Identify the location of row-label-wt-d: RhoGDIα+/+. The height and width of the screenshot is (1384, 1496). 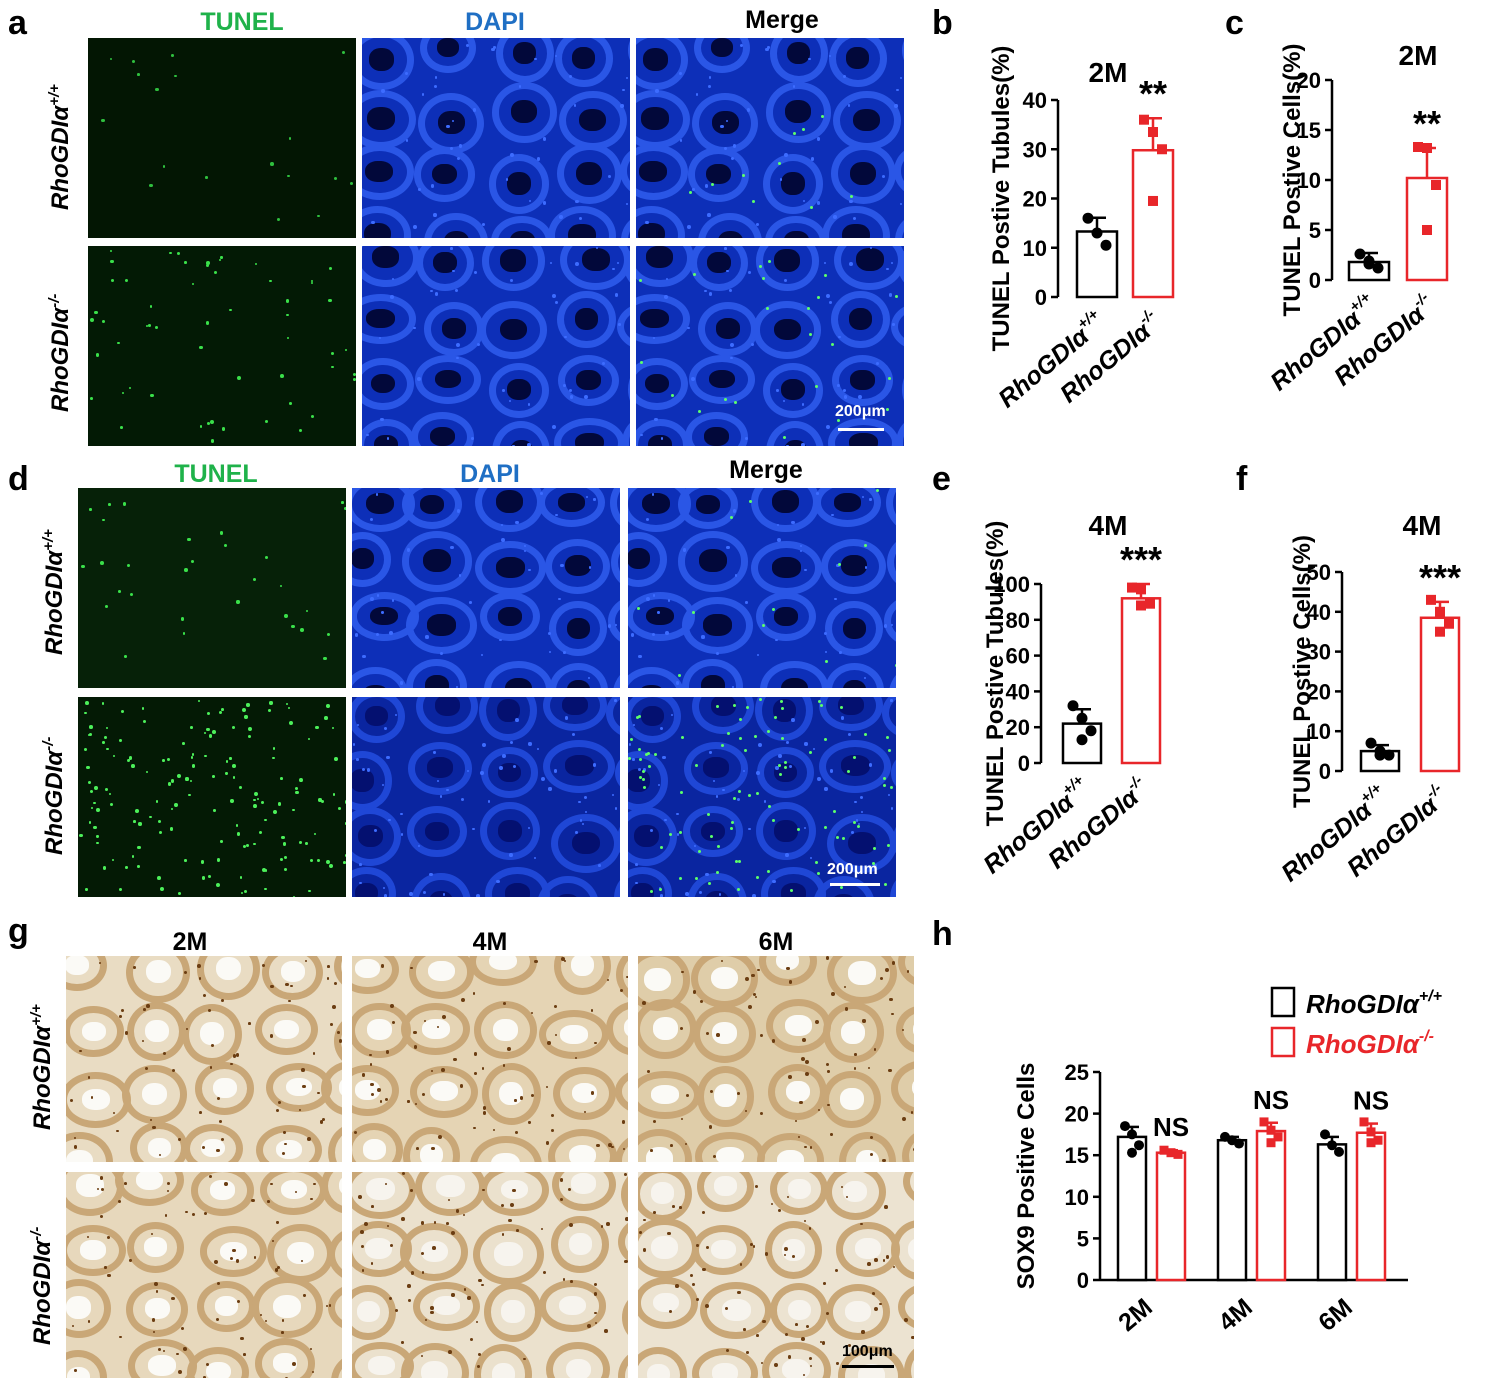
(54, 592).